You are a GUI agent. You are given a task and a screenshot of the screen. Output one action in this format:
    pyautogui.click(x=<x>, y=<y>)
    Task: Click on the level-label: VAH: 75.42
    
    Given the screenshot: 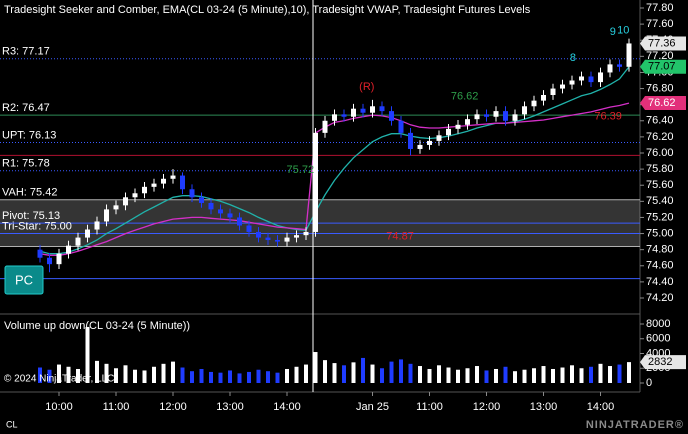 What is the action you would take?
    pyautogui.click(x=29, y=193)
    